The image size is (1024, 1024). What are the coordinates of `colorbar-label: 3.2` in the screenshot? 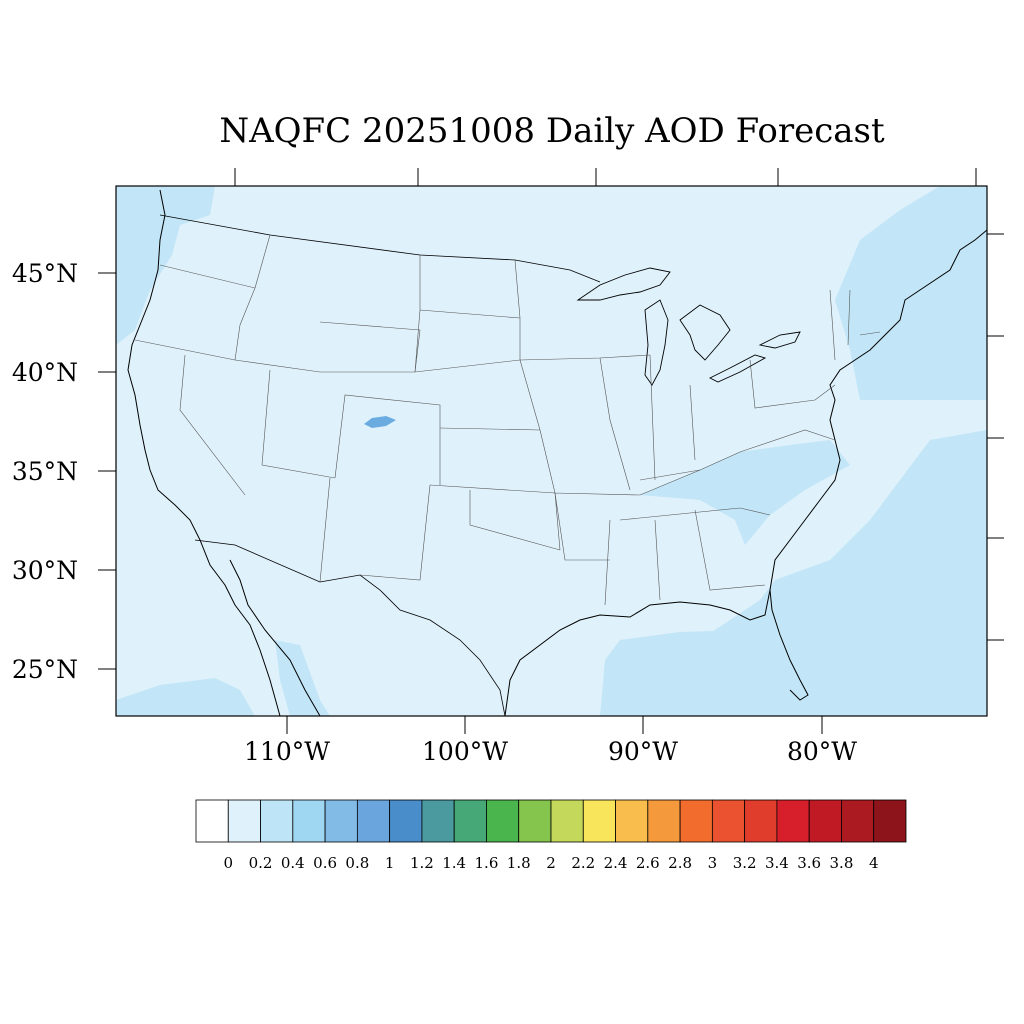 It's located at (745, 863).